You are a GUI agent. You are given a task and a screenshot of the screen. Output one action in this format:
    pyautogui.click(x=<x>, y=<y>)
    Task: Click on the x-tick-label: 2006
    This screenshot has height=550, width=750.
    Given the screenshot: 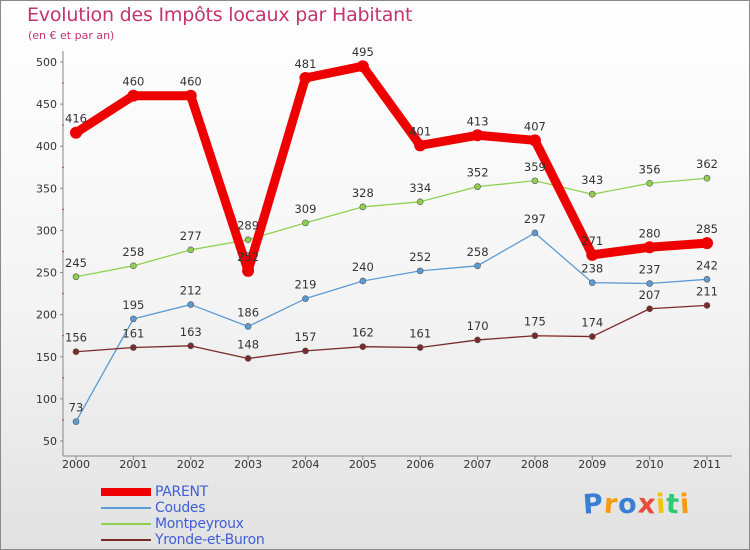 What is the action you would take?
    pyautogui.click(x=420, y=464)
    